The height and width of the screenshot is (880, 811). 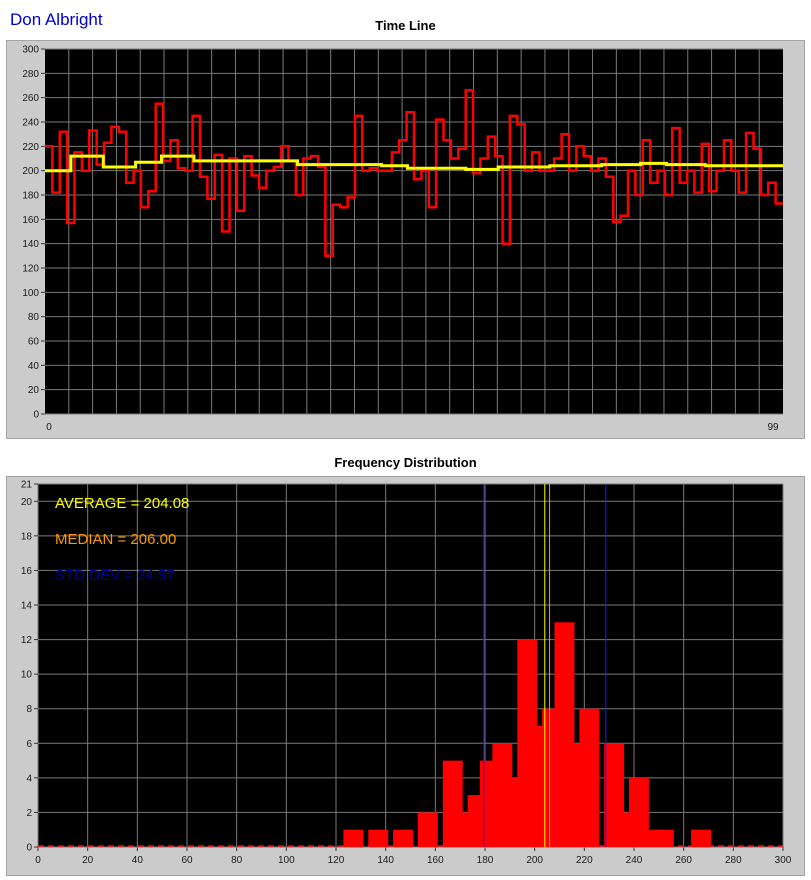 I want to click on frequency-y-tick-label: 2, so click(x=29, y=813).